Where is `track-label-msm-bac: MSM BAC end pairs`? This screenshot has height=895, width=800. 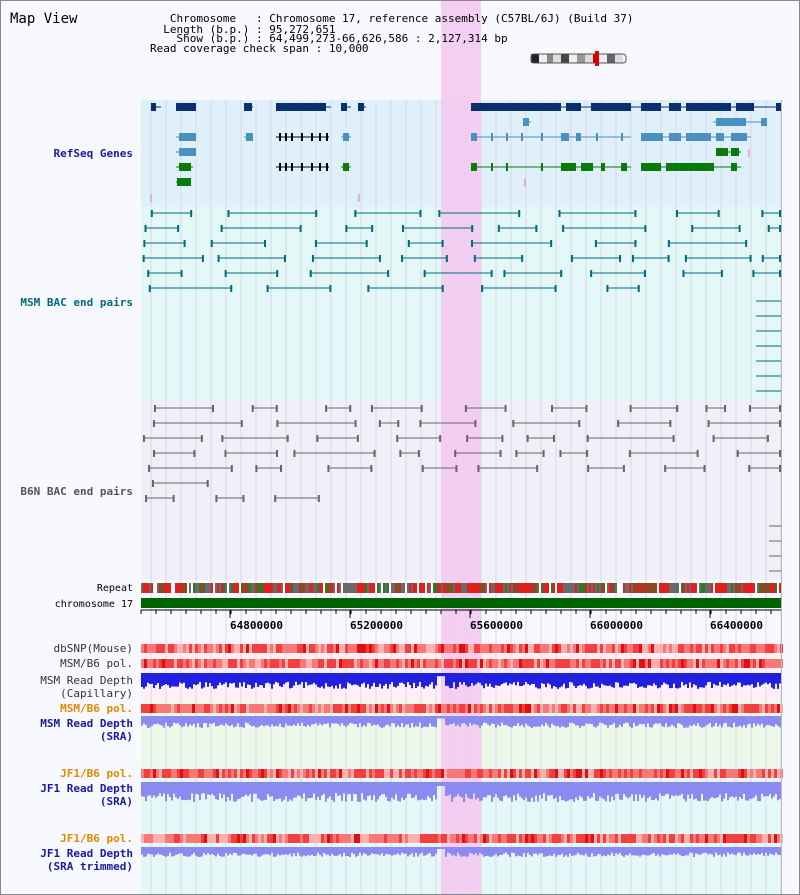
track-label-msm-bac: MSM BAC end pairs is located at coordinates (76, 302).